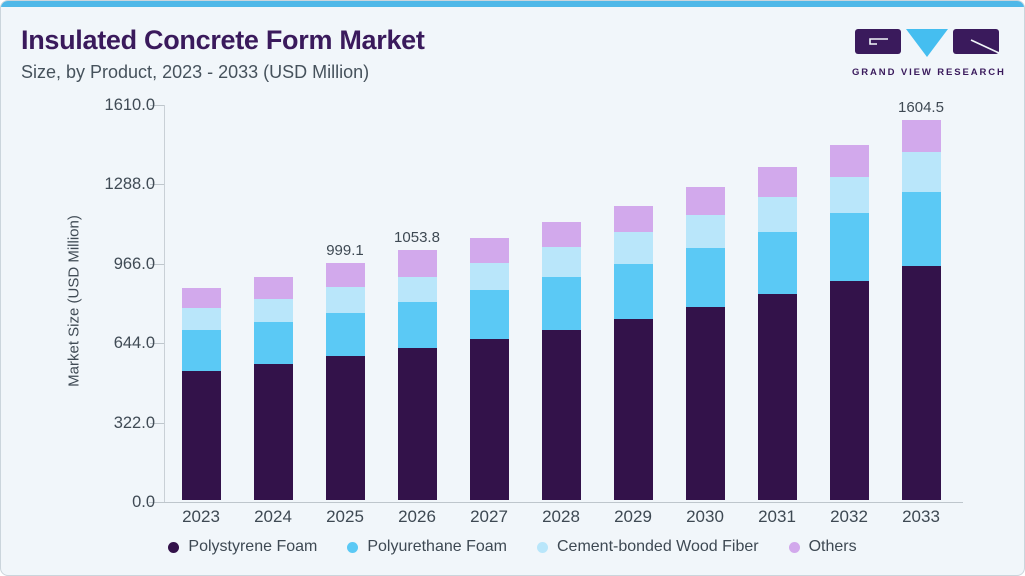  Describe the element at coordinates (417, 238) in the screenshot. I see `value-label: 1053.8` at that location.